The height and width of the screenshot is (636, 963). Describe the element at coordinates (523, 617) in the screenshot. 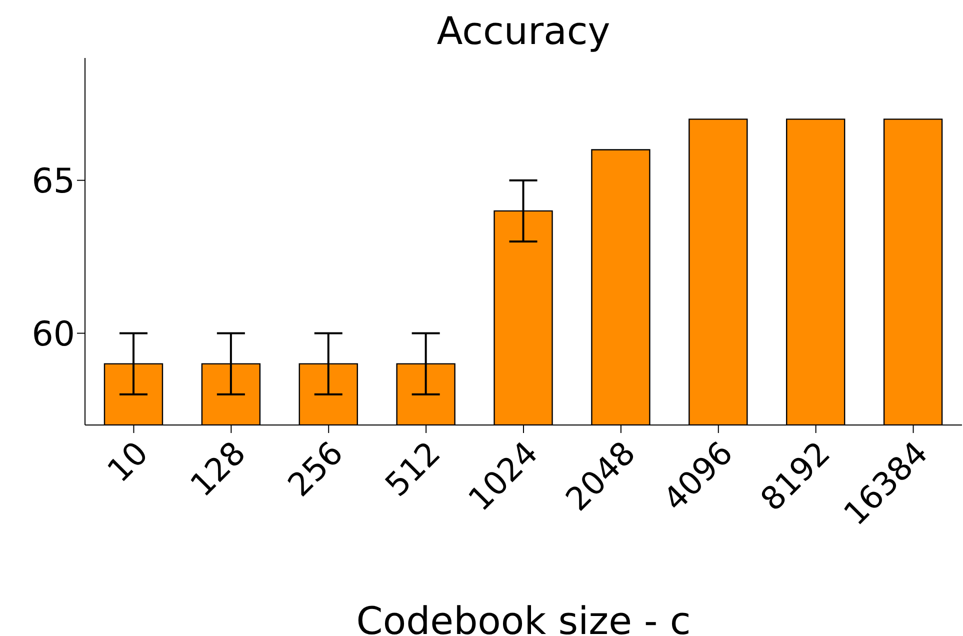

I see `x-axis-title: Codebook size - c` at that location.